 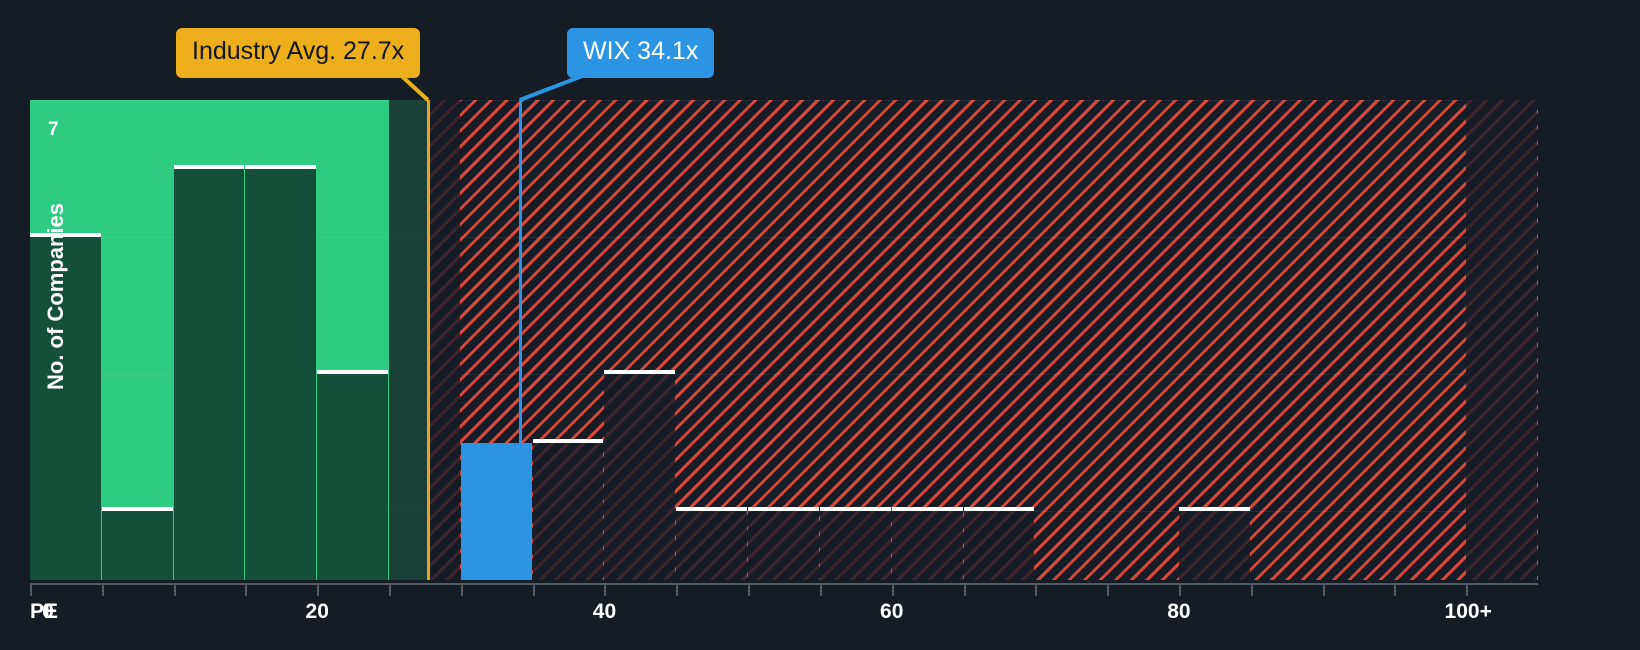 I want to click on x-axis-prefix-label: PE, so click(x=44, y=611).